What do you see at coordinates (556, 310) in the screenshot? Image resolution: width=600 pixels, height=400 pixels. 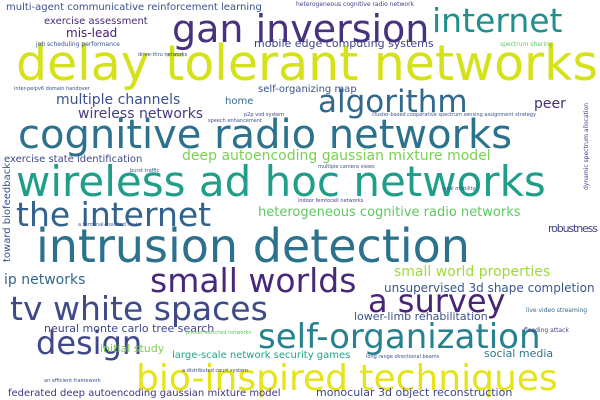 I see `word: live video streaming` at bounding box center [556, 310].